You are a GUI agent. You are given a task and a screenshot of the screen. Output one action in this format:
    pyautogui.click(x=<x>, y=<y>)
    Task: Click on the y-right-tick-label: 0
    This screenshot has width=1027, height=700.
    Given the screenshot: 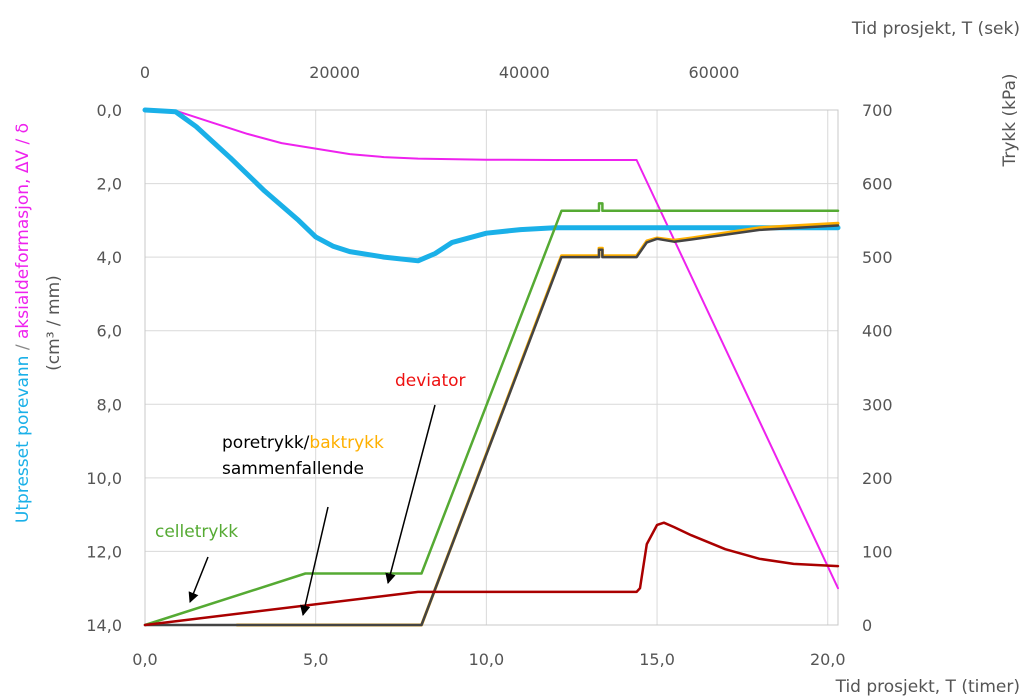 What is the action you would take?
    pyautogui.click(x=867, y=625)
    